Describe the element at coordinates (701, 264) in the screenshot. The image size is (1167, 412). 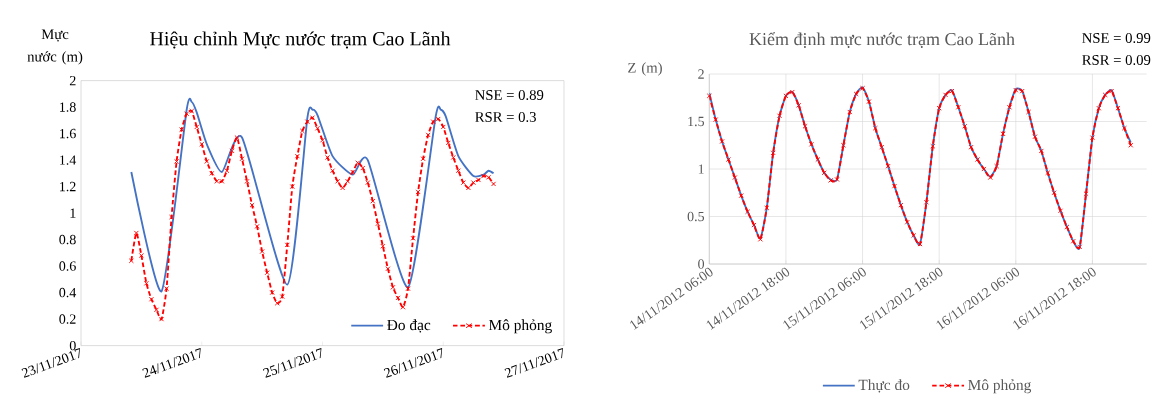
I see `y-tick-label: 0` at that location.